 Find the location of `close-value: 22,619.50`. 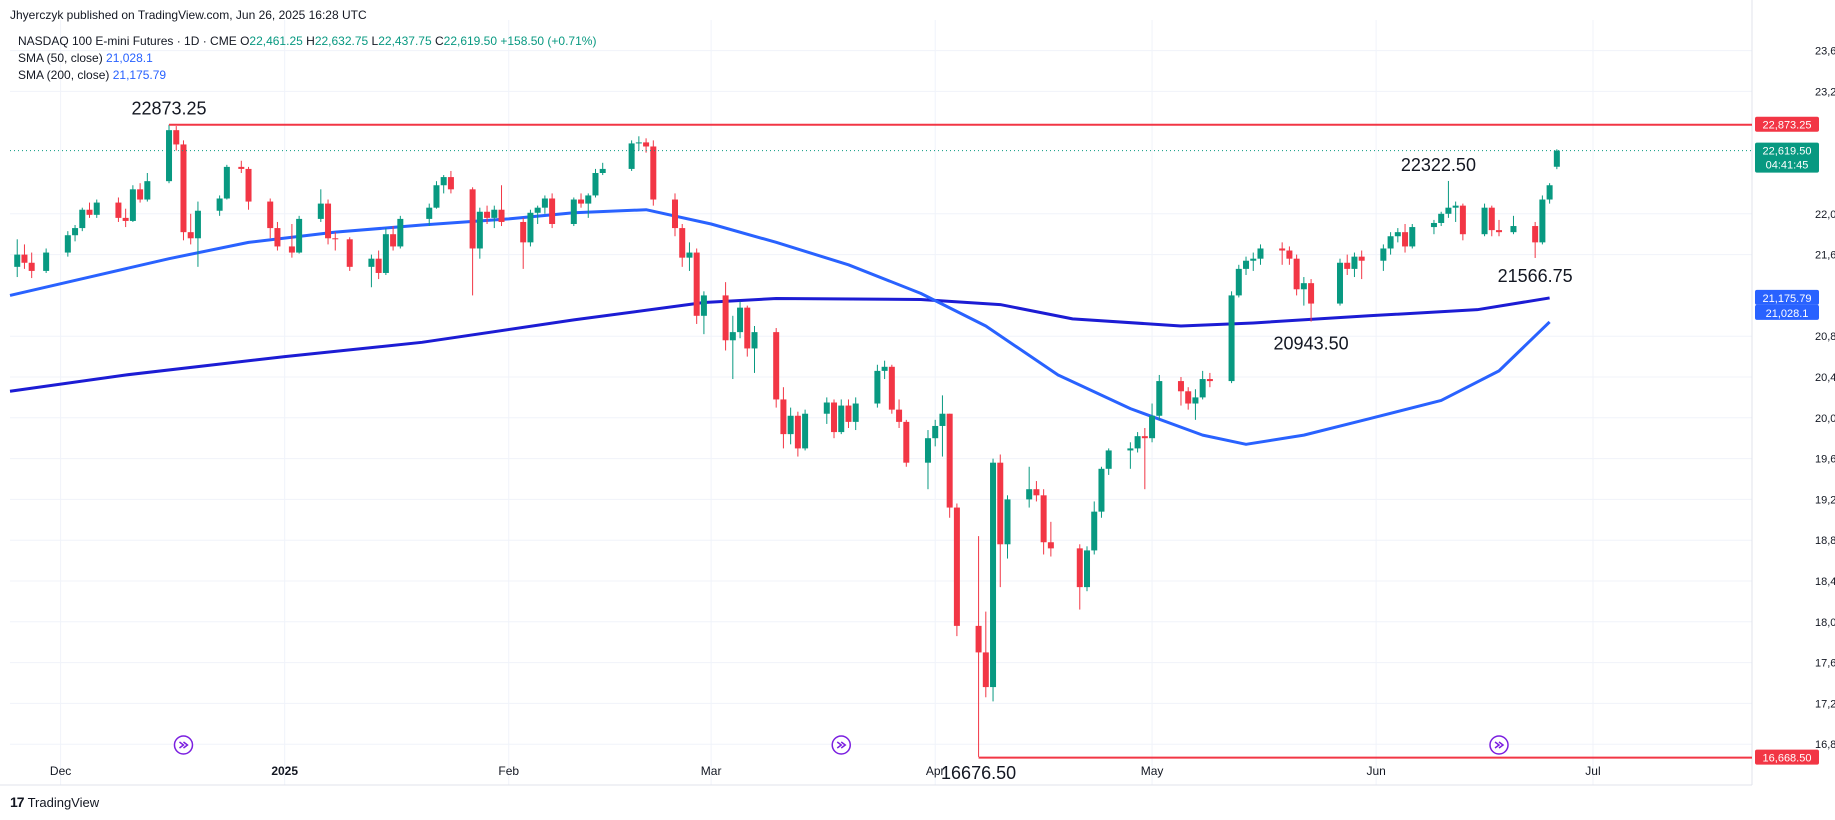

close-value: 22,619.50 is located at coordinates (470, 41).